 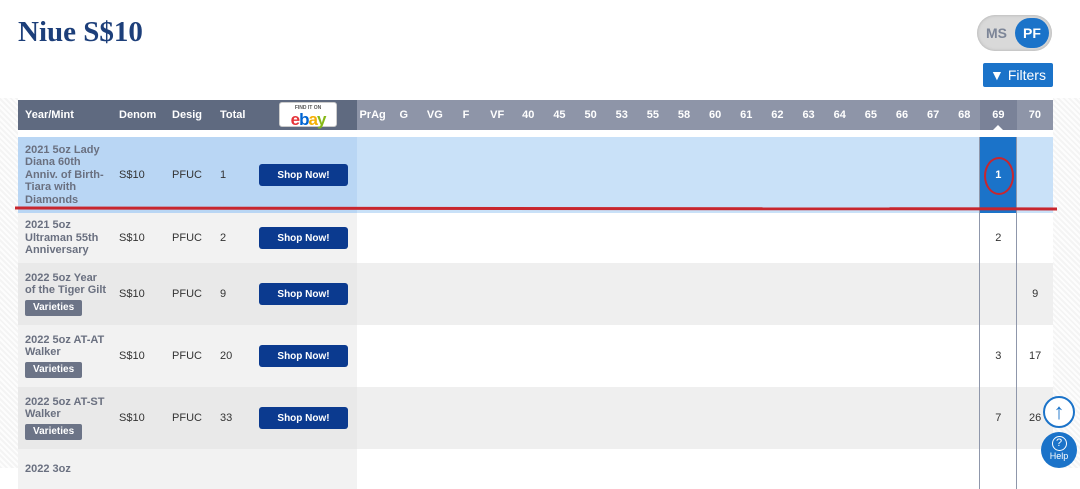 What do you see at coordinates (1059, 412) in the screenshot?
I see `scroll-top-button: ↑` at bounding box center [1059, 412].